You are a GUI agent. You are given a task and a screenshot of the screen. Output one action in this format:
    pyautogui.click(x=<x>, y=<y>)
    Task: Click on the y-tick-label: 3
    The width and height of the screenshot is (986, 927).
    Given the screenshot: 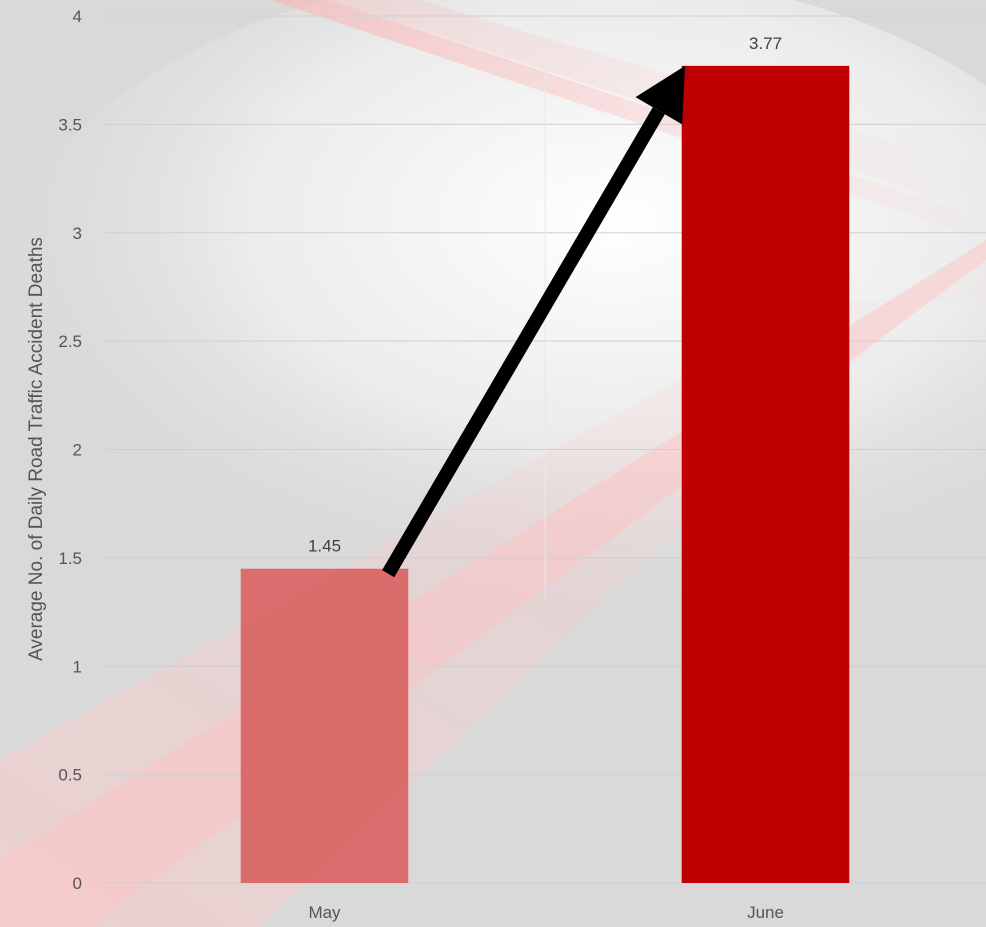 What is the action you would take?
    pyautogui.click(x=77, y=233)
    